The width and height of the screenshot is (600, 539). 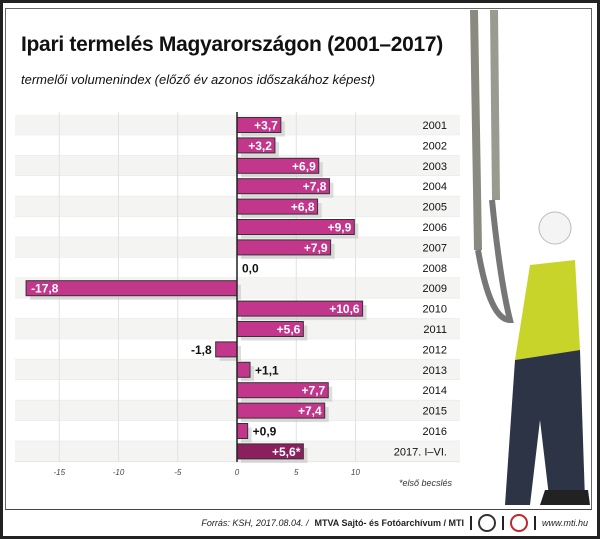 What do you see at coordinates (316, 248) in the screenshot?
I see `data-label: +7,9` at bounding box center [316, 248].